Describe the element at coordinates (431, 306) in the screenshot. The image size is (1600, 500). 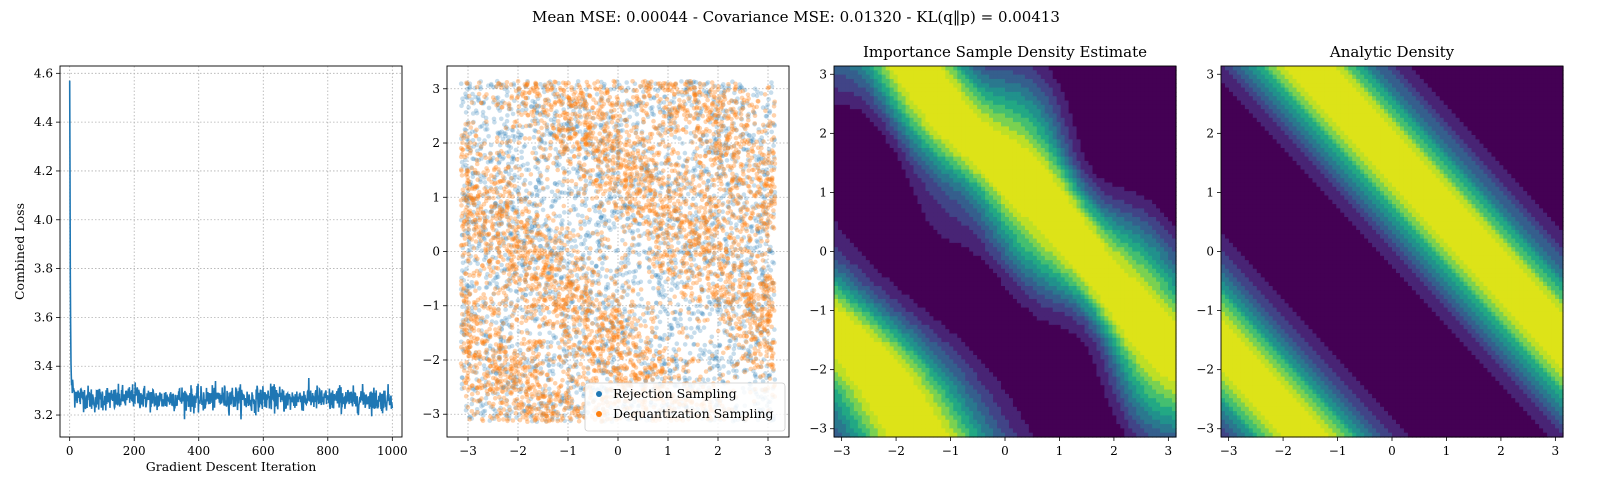
I see `y-tick-label: −1` at that location.